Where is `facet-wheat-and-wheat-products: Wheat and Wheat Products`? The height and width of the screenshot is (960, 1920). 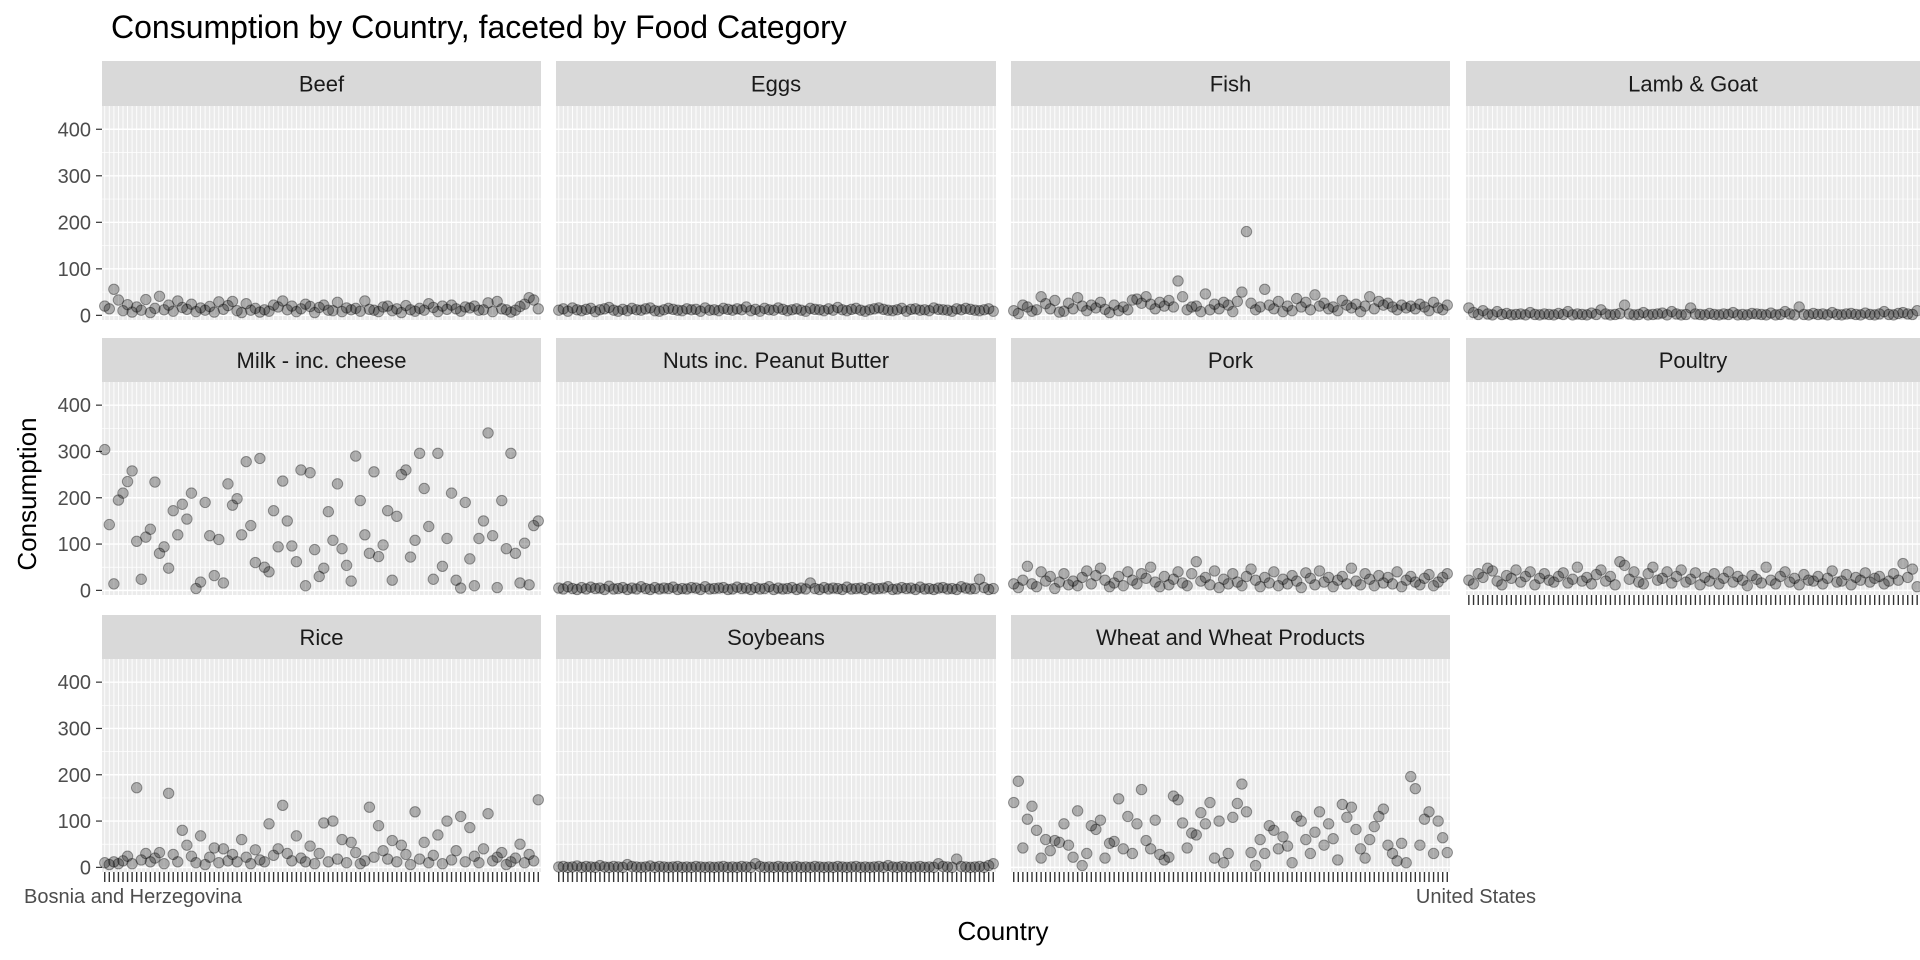
facet-wheat-and-wheat-products: Wheat and Wheat Products is located at coordinates (1230, 748).